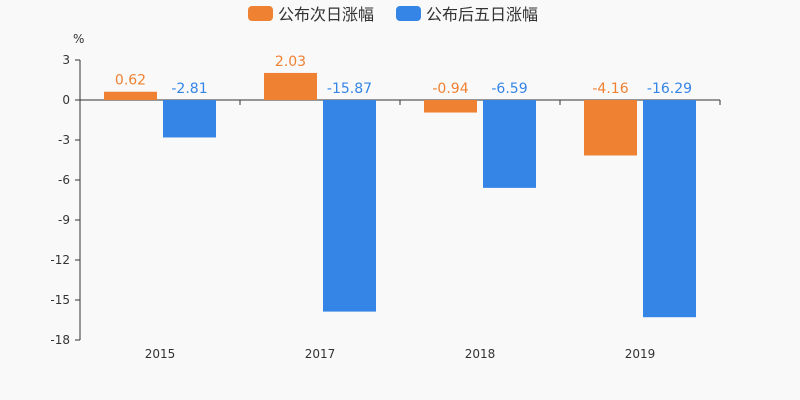  What do you see at coordinates (64, 180) in the screenshot?
I see `y-tick-label: -6` at bounding box center [64, 180].